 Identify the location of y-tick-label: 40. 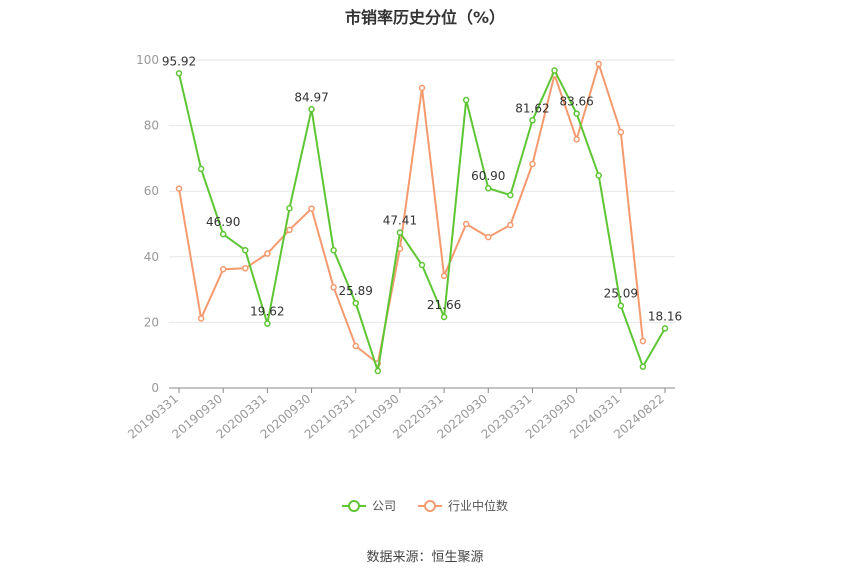
(151, 257).